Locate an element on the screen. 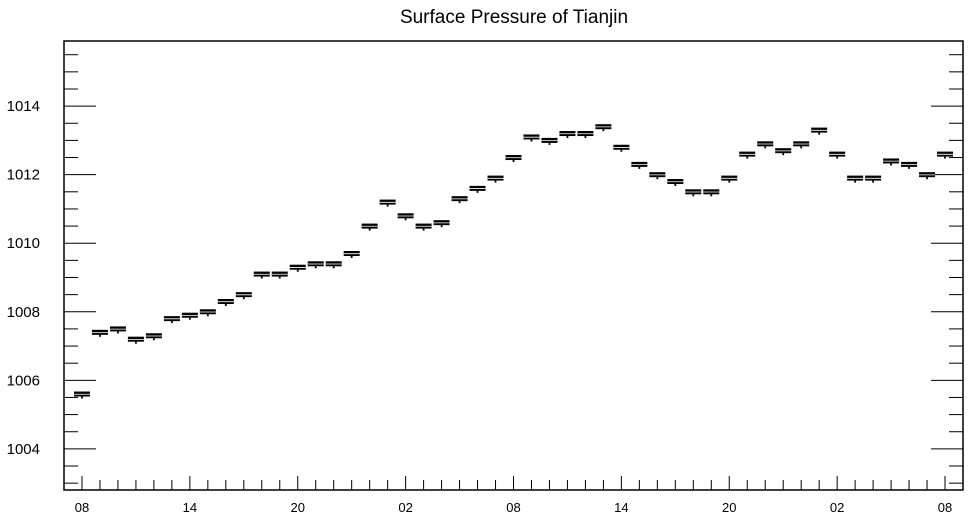 The image size is (969, 520). y-axis-labels: 1004 1006 1008 1010 1012 1014 is located at coordinates (23, 278).